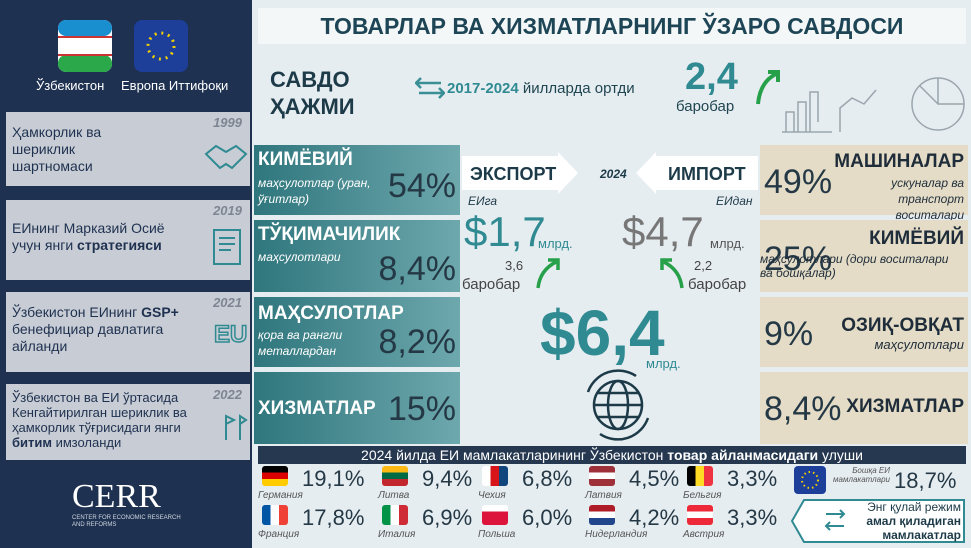  What do you see at coordinates (70, 85) in the screenshot?
I see `country-label: Ўзбекистон` at bounding box center [70, 85].